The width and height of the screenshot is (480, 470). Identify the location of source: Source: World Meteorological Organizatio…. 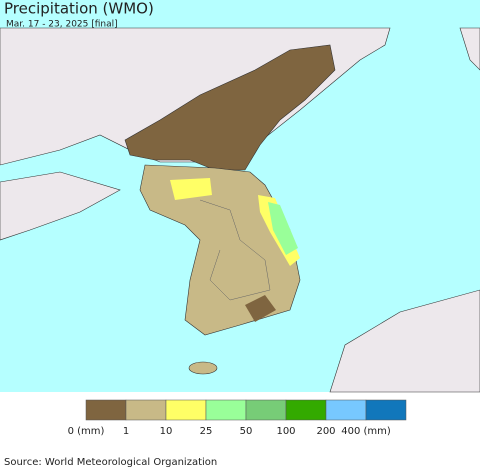
(110, 462).